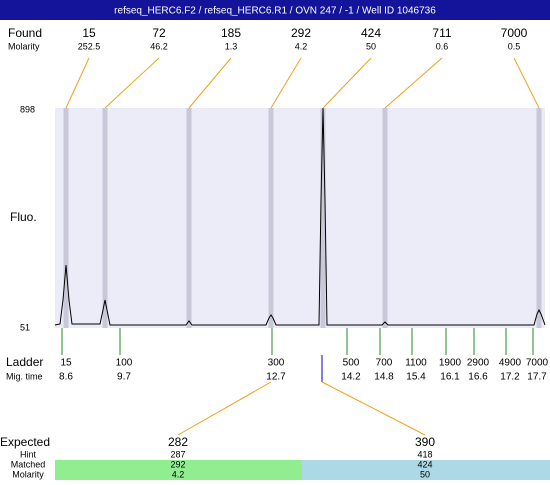 The image size is (550, 485). What do you see at coordinates (24, 362) in the screenshot?
I see `ladder-label: Ladder` at bounding box center [24, 362].